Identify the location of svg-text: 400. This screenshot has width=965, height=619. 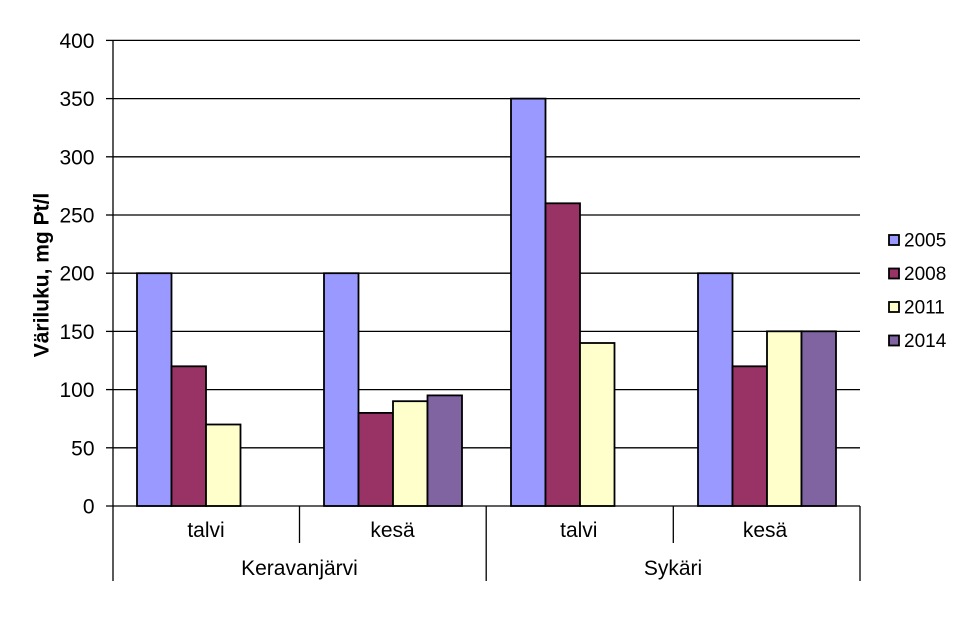
(76, 41).